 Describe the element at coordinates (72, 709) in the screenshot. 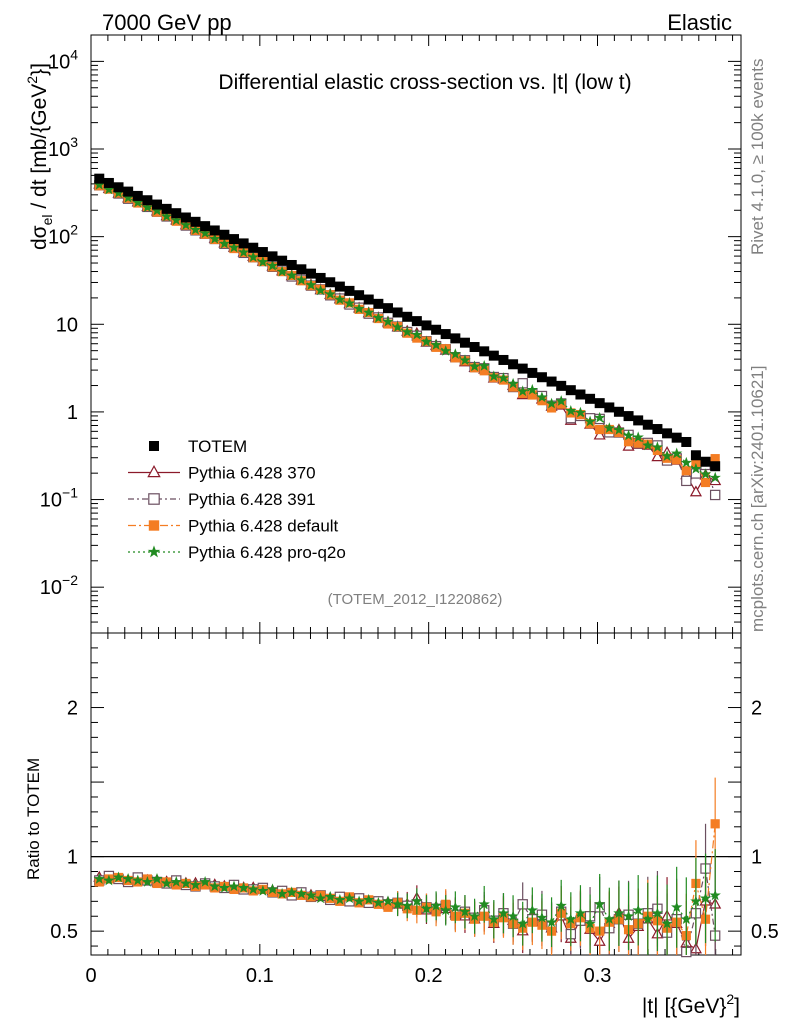

I see `ratio-y-tick-label: 2` at that location.